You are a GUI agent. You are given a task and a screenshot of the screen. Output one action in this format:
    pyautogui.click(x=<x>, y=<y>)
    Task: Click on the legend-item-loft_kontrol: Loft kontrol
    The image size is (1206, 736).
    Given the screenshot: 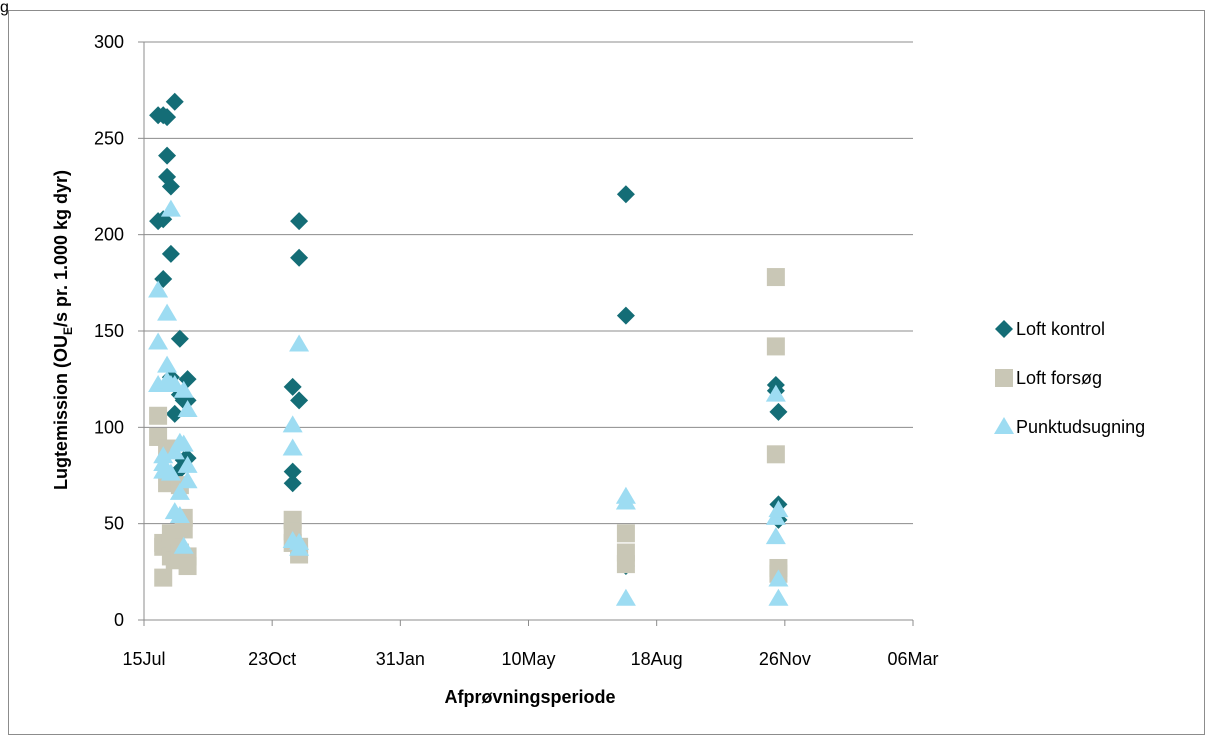 What is the action you would take?
    pyautogui.click(x=1050, y=329)
    